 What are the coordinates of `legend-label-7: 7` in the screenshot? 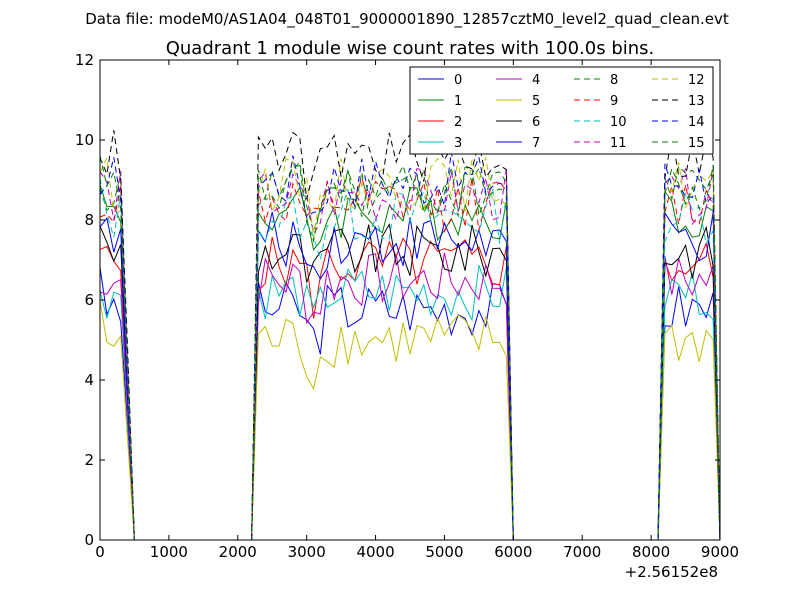 It's located at (536, 143).